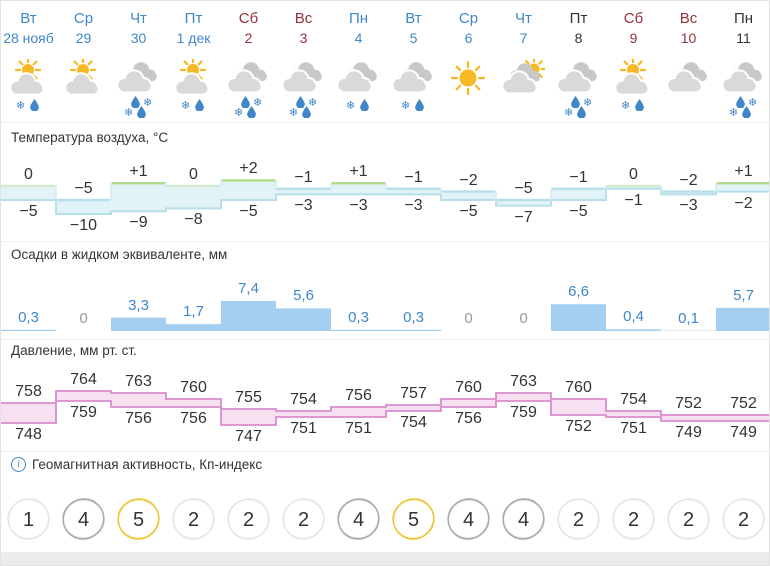  I want to click on pressure-max-value: 764, so click(83, 379).